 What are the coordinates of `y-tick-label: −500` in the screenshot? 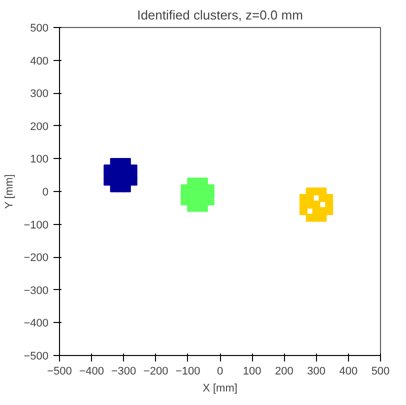 It's located at (36, 356).